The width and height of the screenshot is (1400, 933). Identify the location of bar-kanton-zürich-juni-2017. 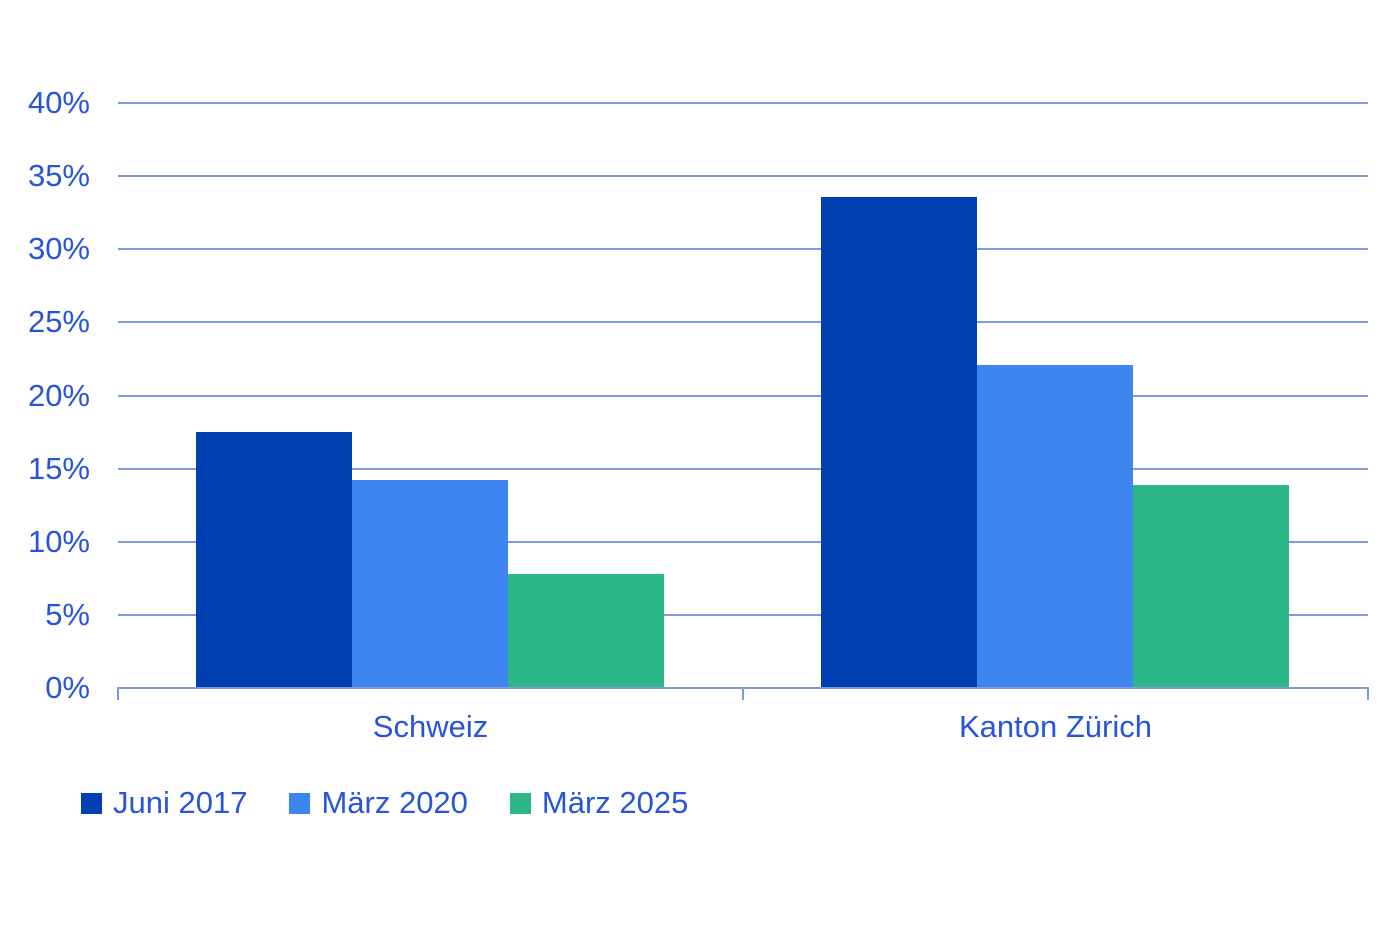
(899, 442).